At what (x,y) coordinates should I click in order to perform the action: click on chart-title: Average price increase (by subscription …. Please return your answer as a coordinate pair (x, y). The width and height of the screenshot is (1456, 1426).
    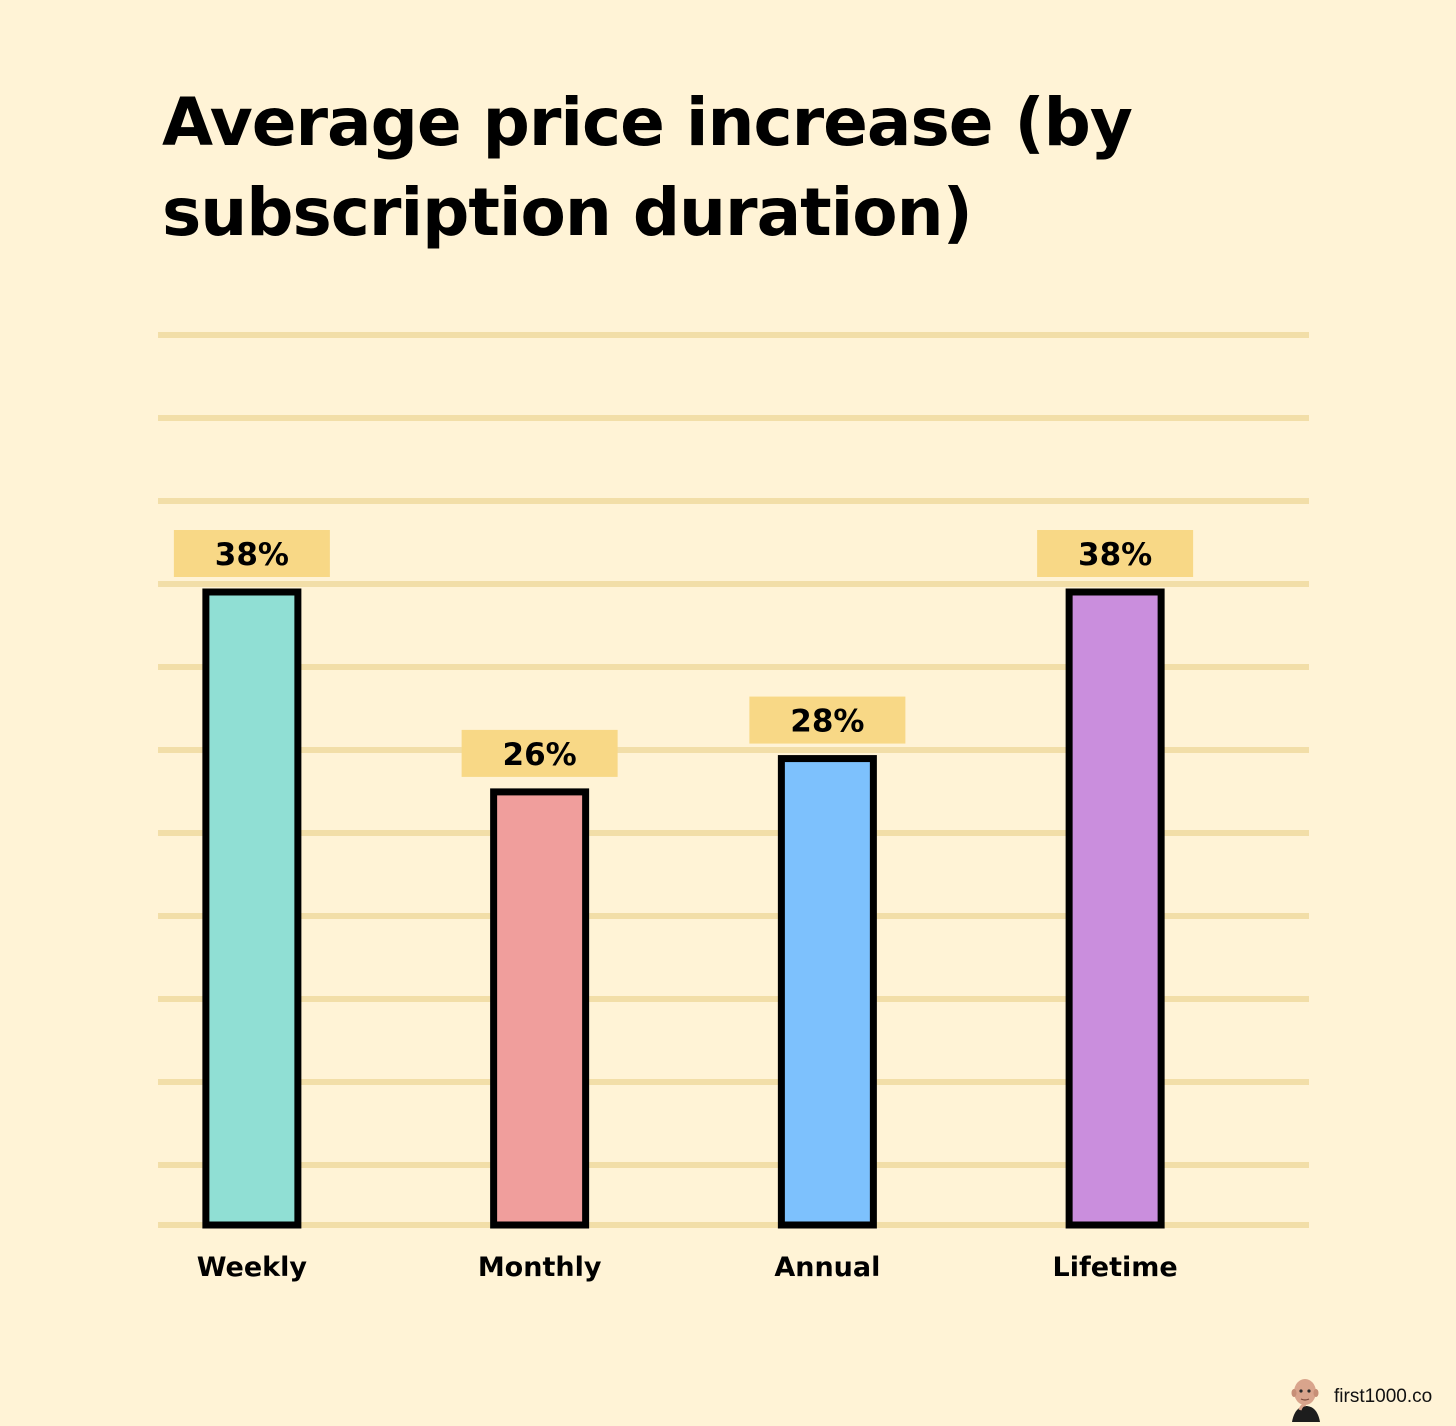
    Looking at the image, I should click on (647, 167).